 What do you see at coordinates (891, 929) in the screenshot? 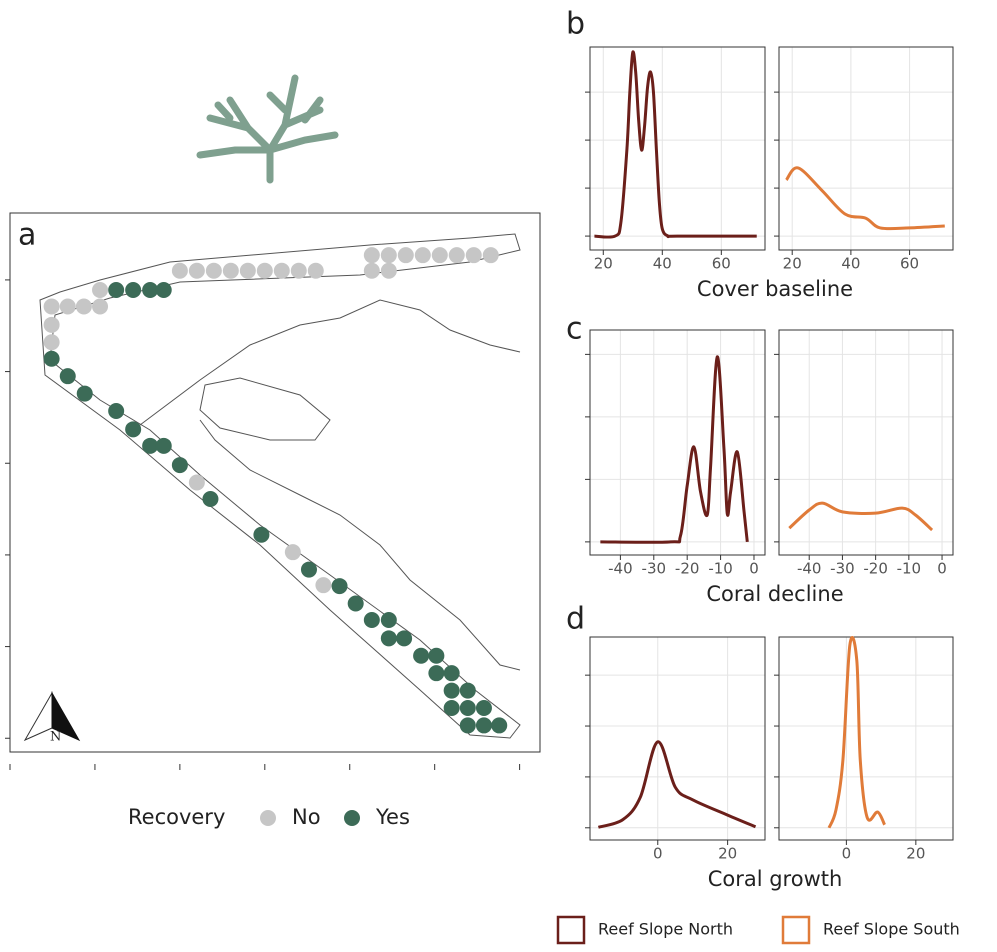
I see `legend-label: Reef Slope South` at bounding box center [891, 929].